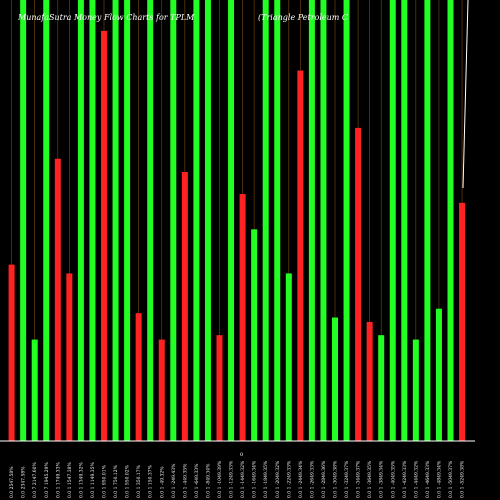  Describe the element at coordinates (105, 481) in the screenshot. I see `x-tick-label: 0.0 1 950.01%` at that location.